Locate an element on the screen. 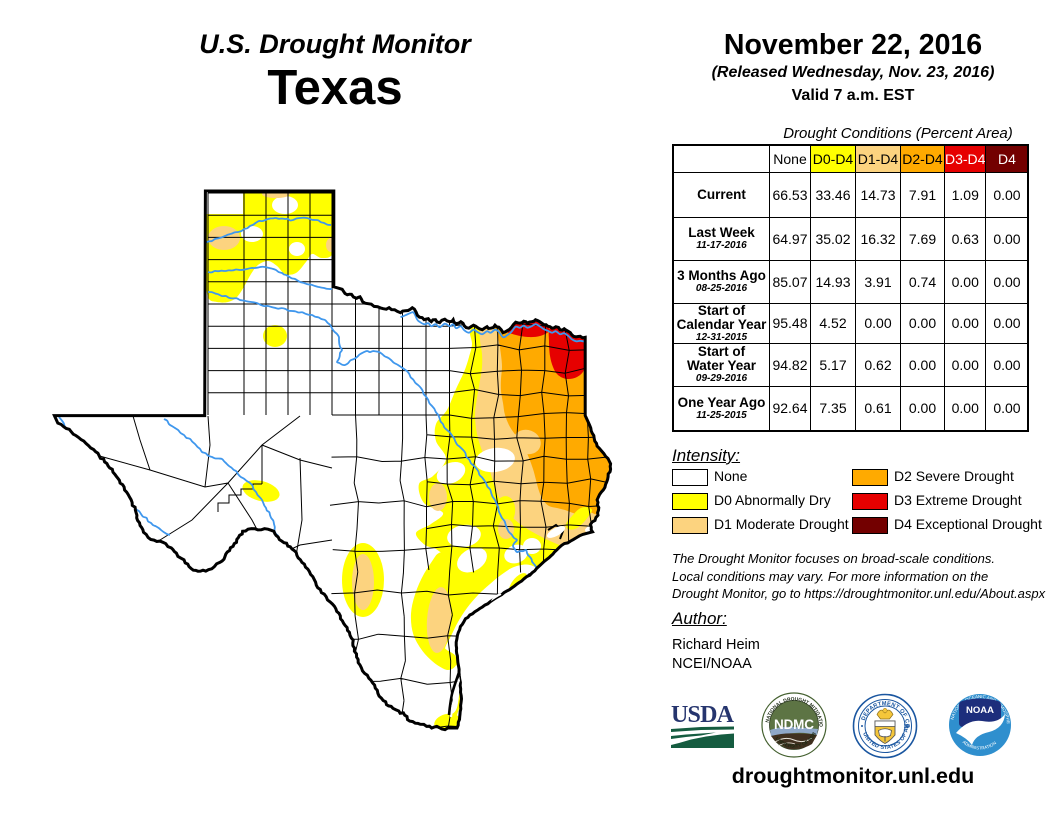 This screenshot has height=816, width=1056. svg-text: NDMC is located at coordinates (794, 724).